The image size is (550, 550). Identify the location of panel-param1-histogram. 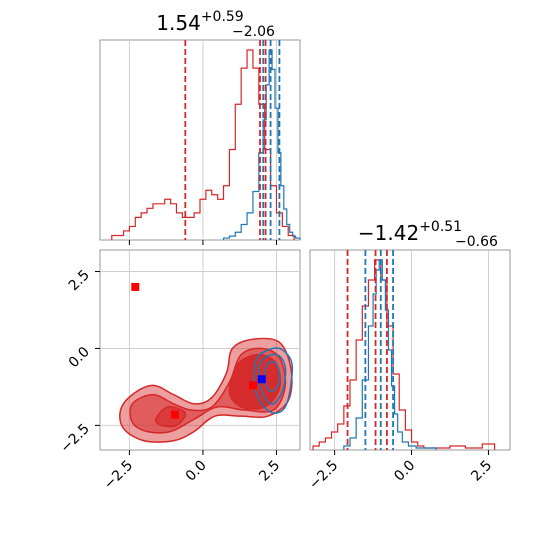
(200, 142).